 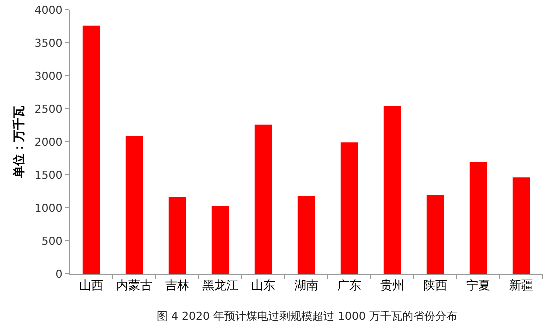 What do you see at coordinates (48, 175) in the screenshot?
I see `y-tick-label: 1500` at bounding box center [48, 175].